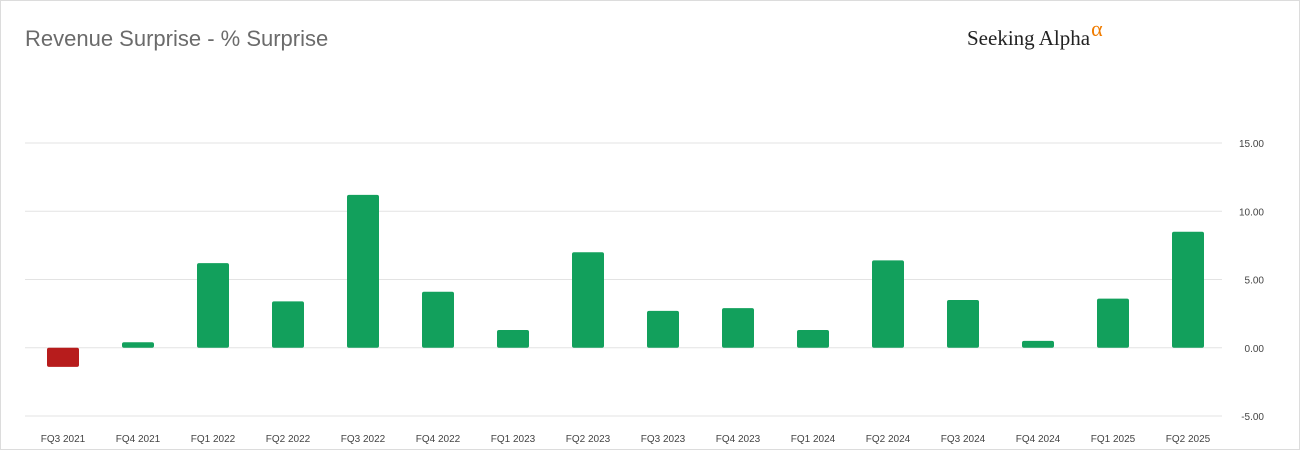 Image resolution: width=1300 pixels, height=450 pixels. Describe the element at coordinates (1038, 439) in the screenshot. I see `x-tick-label: FQ4 2024` at that location.